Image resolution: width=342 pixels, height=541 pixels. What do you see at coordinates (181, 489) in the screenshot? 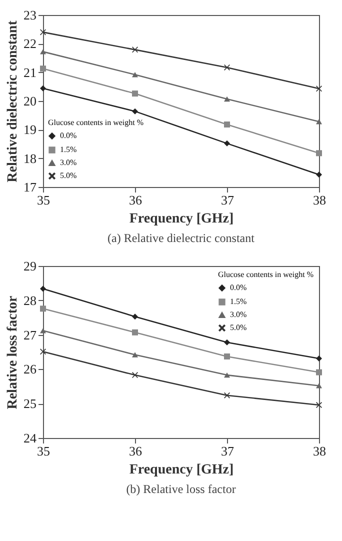
I see `text: (b) Relative loss factor` at bounding box center [181, 489].